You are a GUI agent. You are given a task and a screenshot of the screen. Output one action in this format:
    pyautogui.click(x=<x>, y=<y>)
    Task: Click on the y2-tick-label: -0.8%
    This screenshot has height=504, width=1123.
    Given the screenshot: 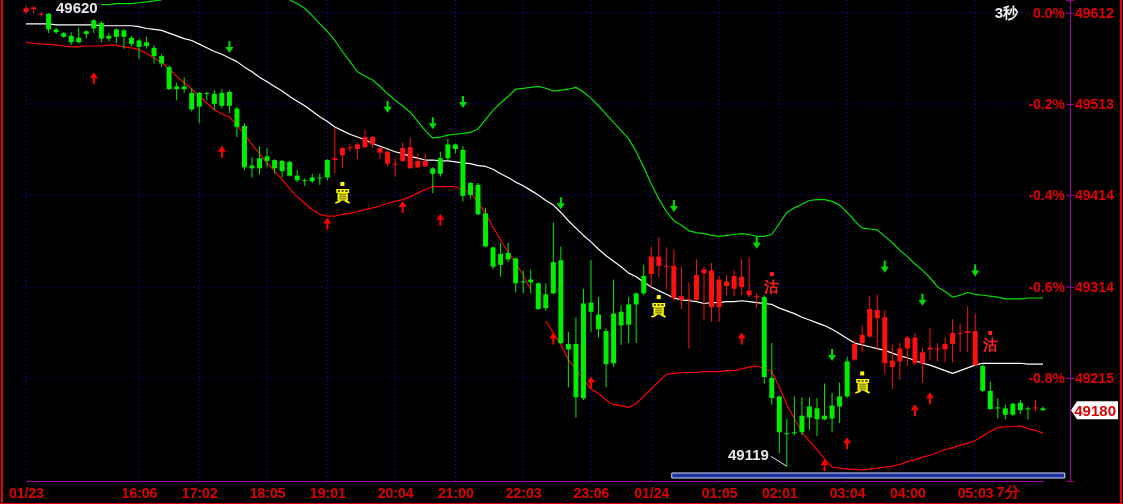 What is the action you would take?
    pyautogui.click(x=1047, y=377)
    